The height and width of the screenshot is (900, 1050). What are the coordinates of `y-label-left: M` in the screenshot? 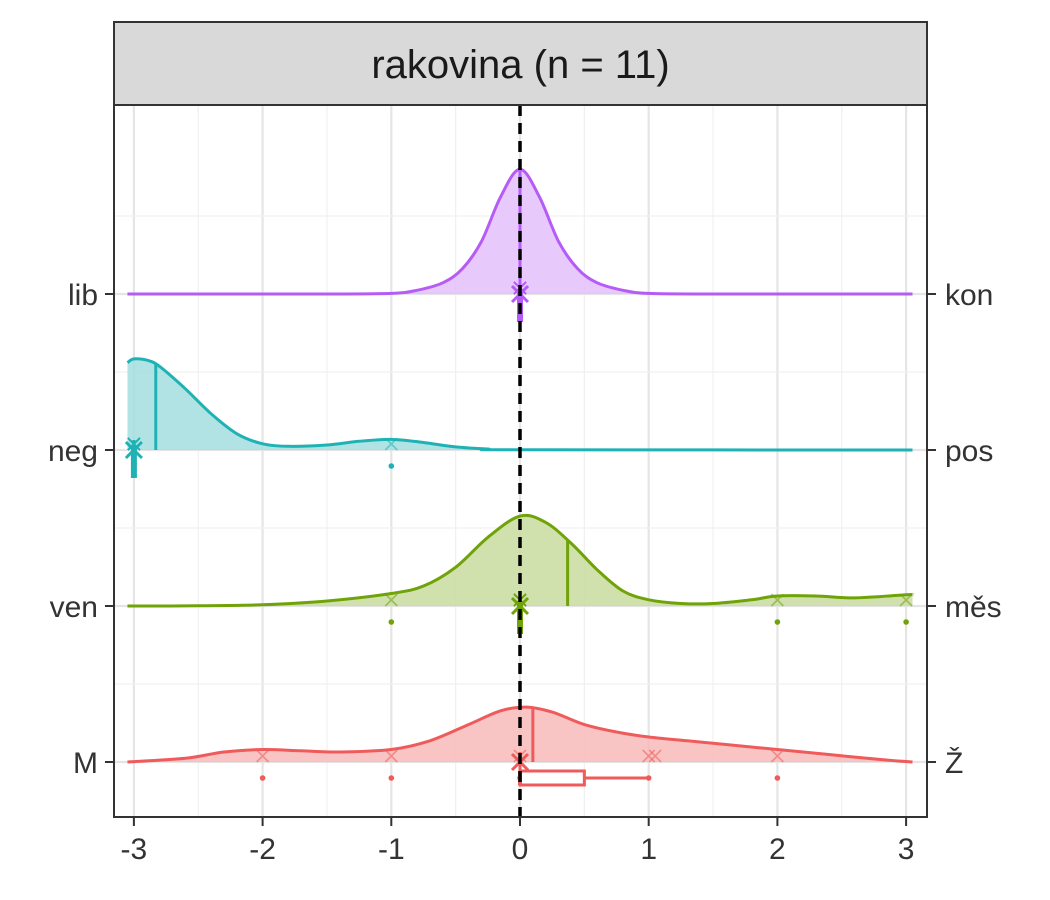 It's located at (85, 763).